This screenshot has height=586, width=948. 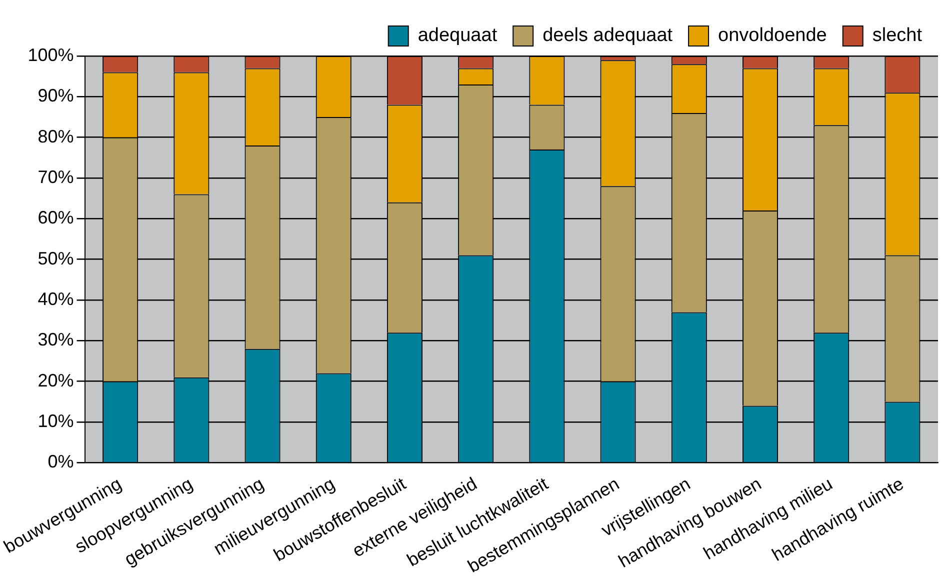 I want to click on legend-label: deels adequaat, so click(x=608, y=35).